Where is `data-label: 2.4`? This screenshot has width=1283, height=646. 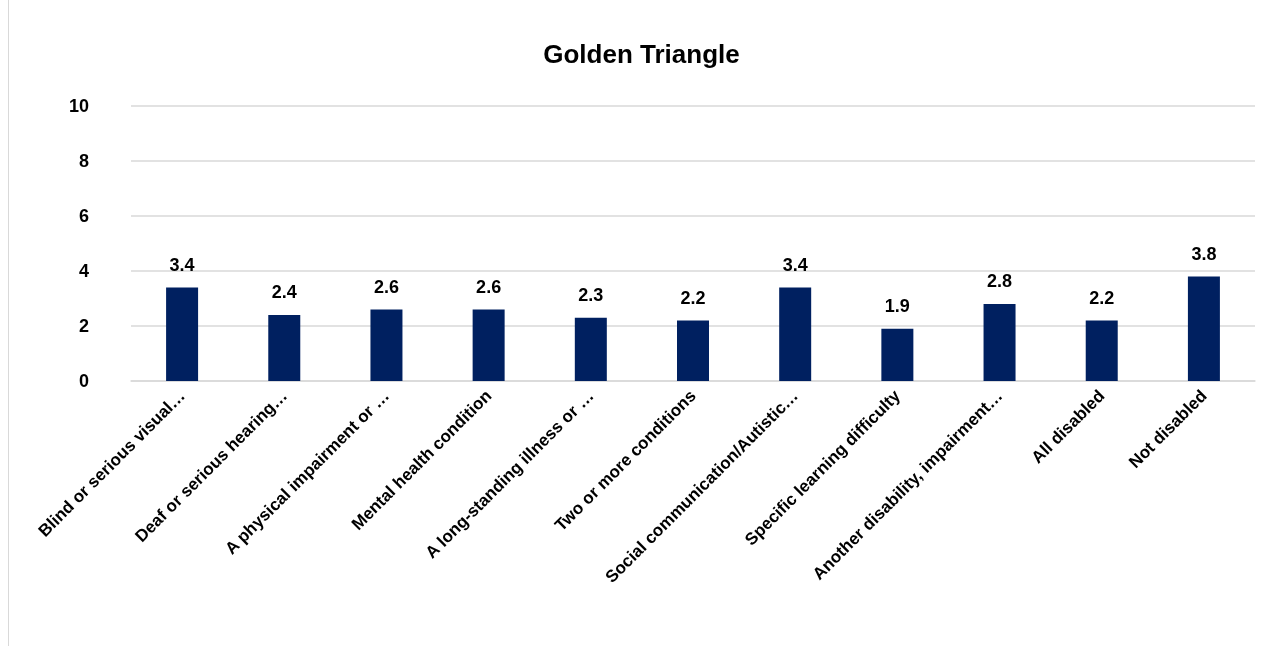 data-label: 2.4 is located at coordinates (284, 292).